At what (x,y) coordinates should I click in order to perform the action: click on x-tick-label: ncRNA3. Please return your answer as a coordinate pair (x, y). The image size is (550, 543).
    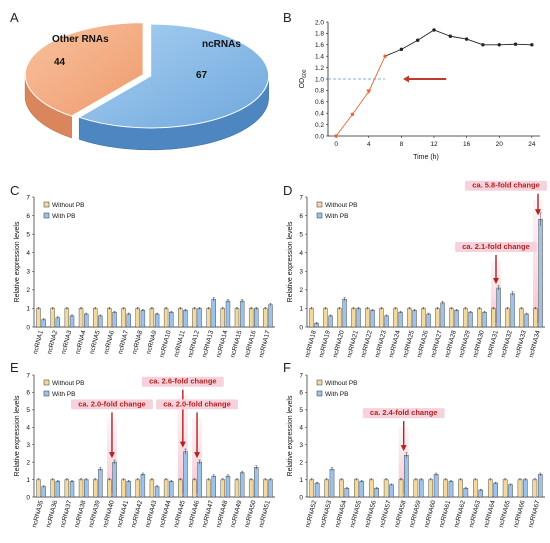
    Looking at the image, I should click on (66, 342).